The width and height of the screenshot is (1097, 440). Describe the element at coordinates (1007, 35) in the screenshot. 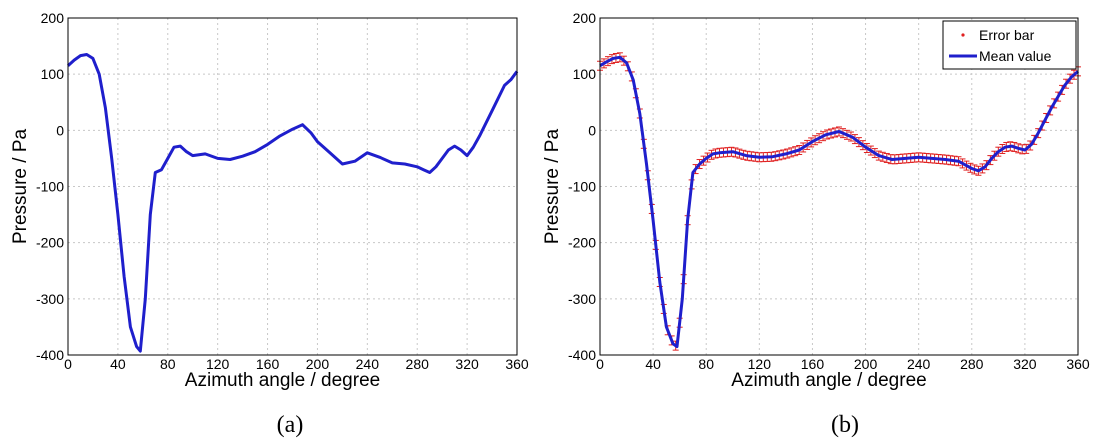

I see `legend-error-bar-label: Error bar` at that location.